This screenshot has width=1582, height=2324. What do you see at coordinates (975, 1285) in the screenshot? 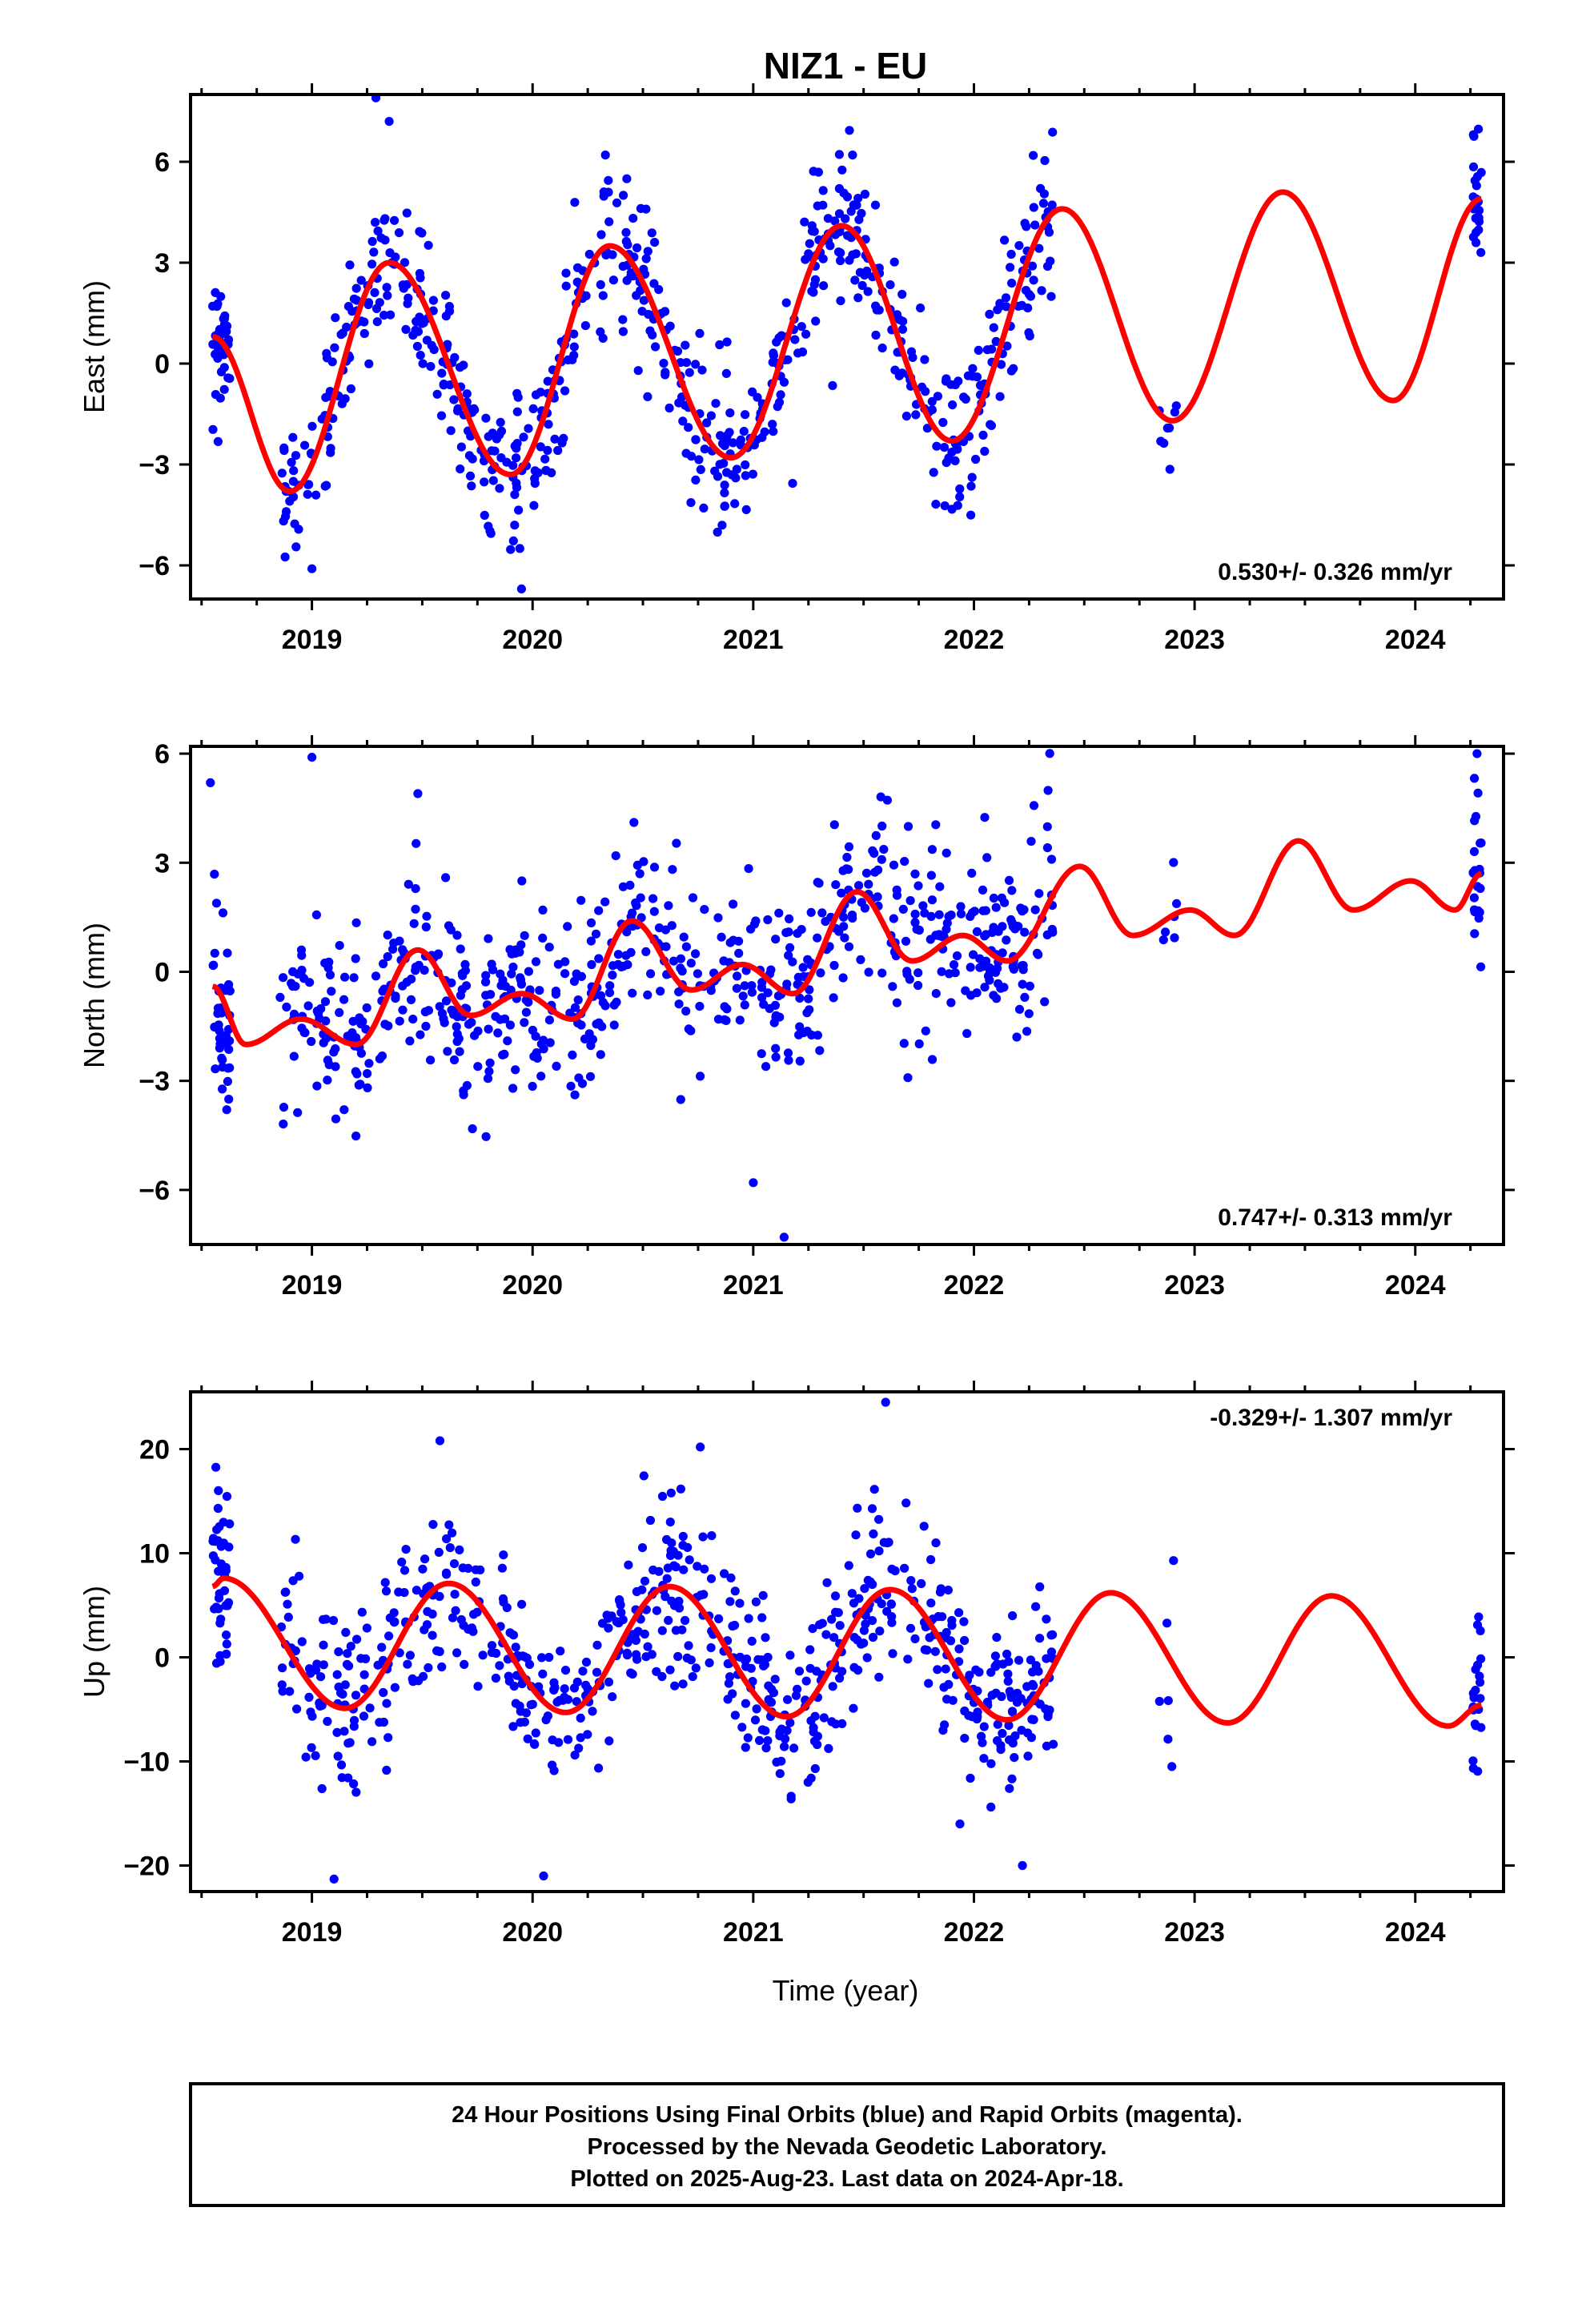
I see `x-tick-label: 2022` at bounding box center [975, 1285].